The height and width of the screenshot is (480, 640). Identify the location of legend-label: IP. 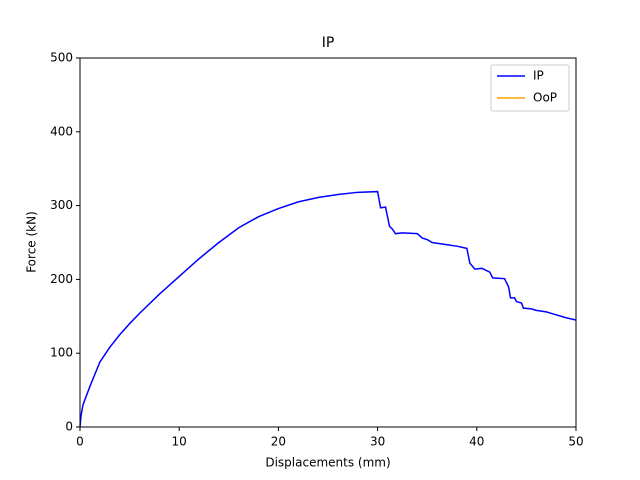
(538, 76).